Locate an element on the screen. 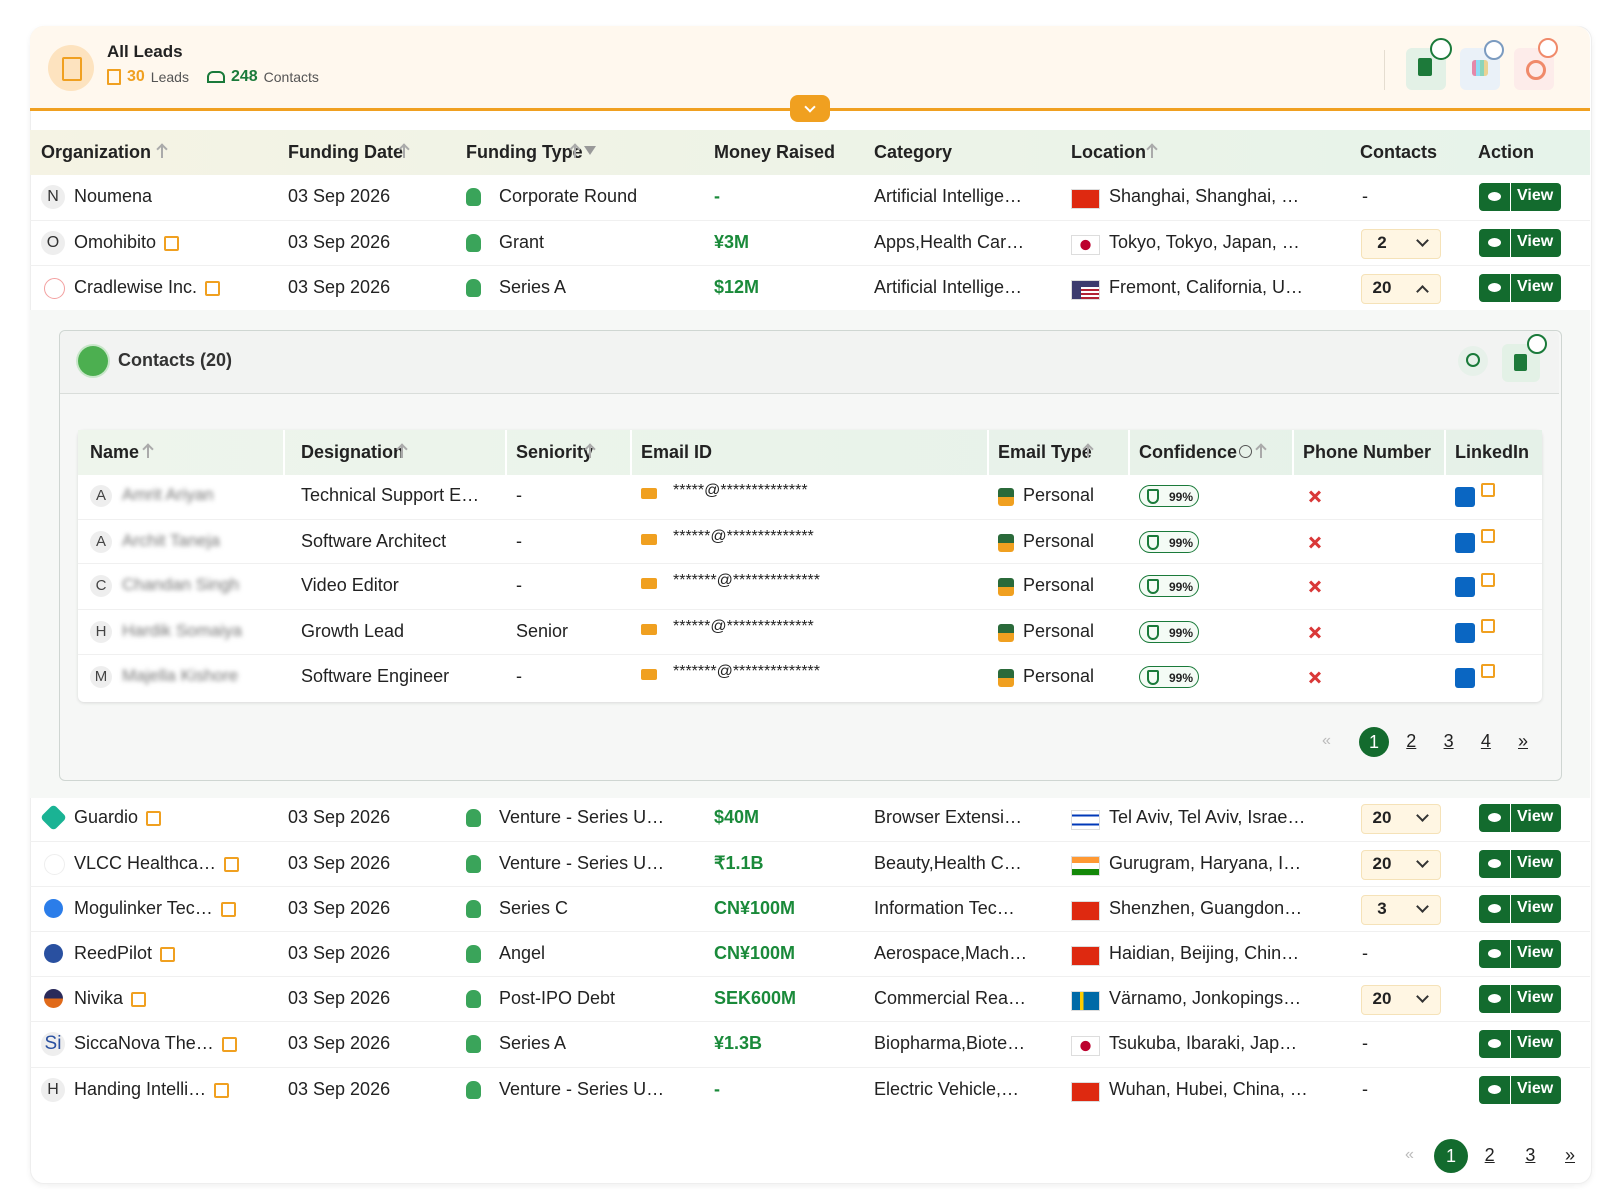 The image size is (1614, 1197). email-type-icon is located at coordinates (1006, 543).